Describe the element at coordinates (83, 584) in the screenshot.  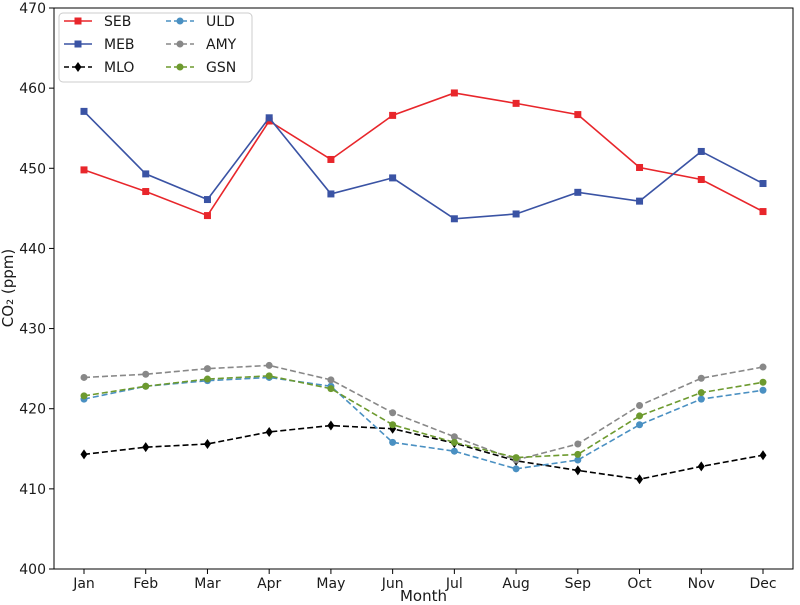
I see `x-tick-label: Jan` at that location.